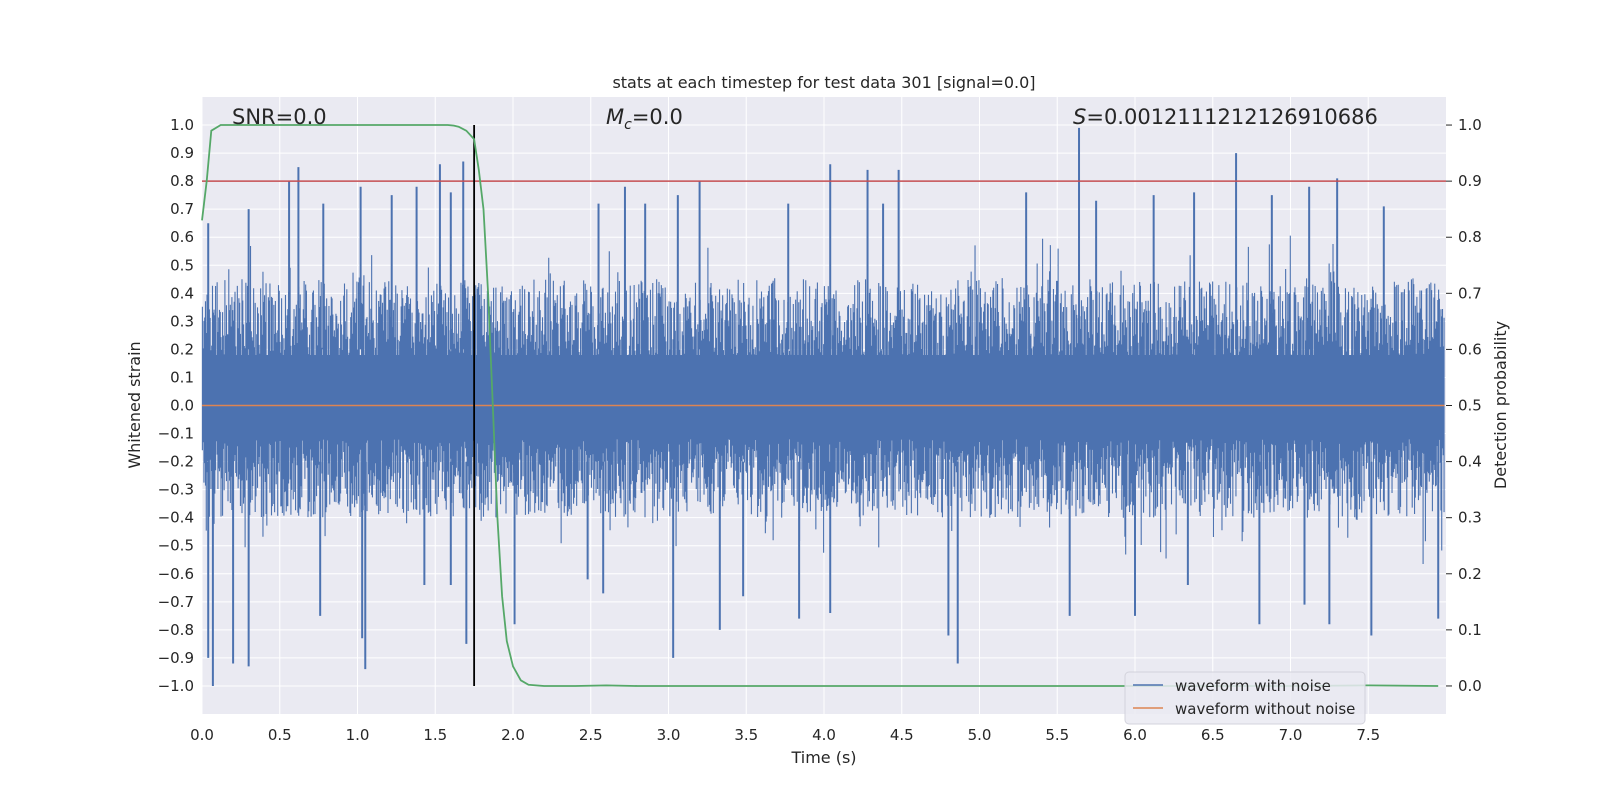 The image size is (1600, 800). I want to click on y2-tick-label: 0.4, so click(1470, 462).